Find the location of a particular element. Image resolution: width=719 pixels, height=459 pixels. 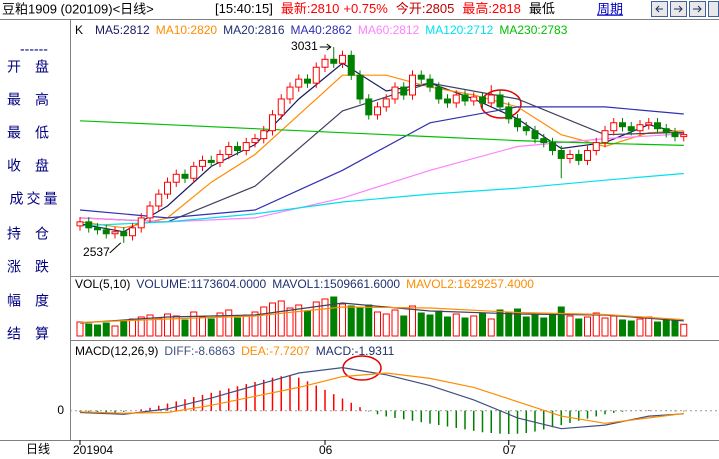

header-title: 豆粕1909 (020109)<日线> is located at coordinates (78, 8).